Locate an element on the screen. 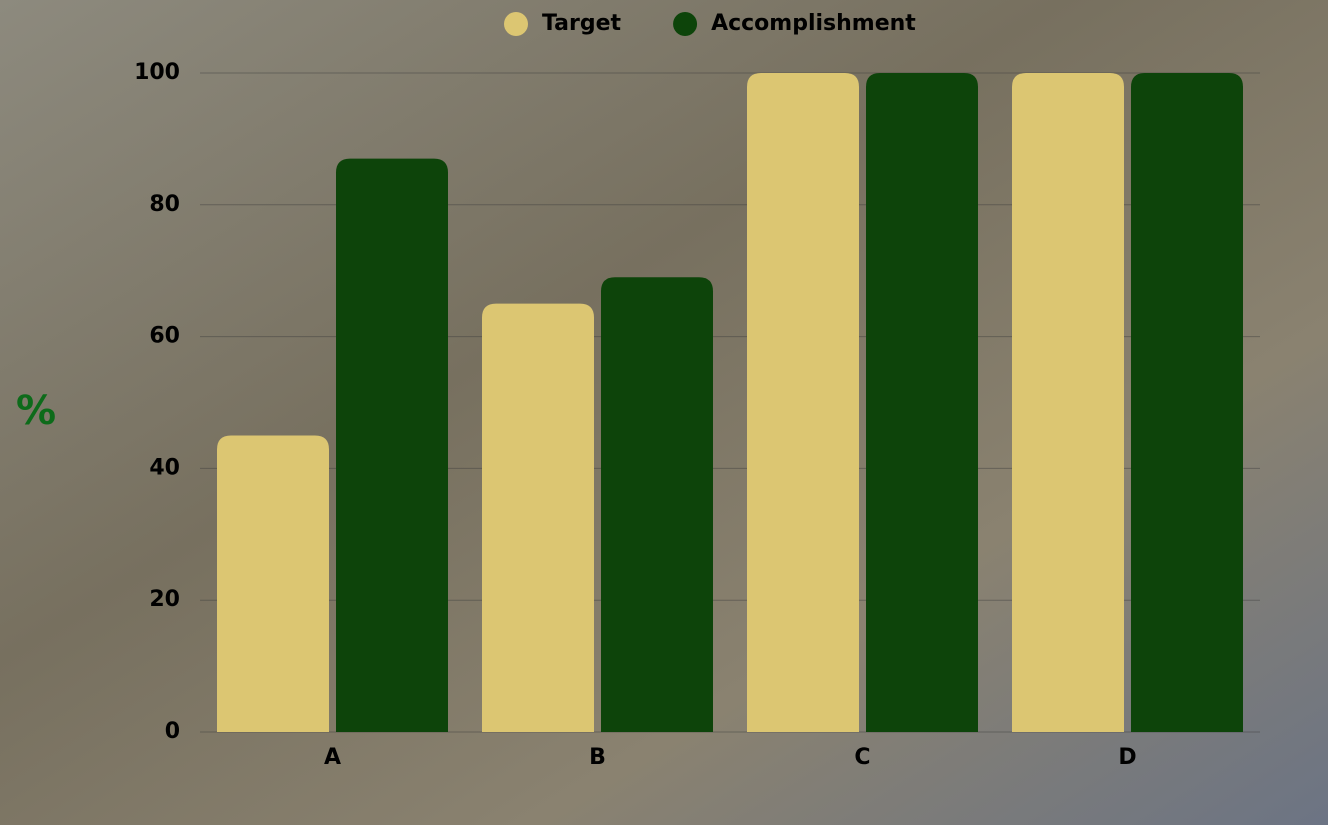 The width and height of the screenshot is (1328, 825). x-tick-label: D is located at coordinates (1127, 757).